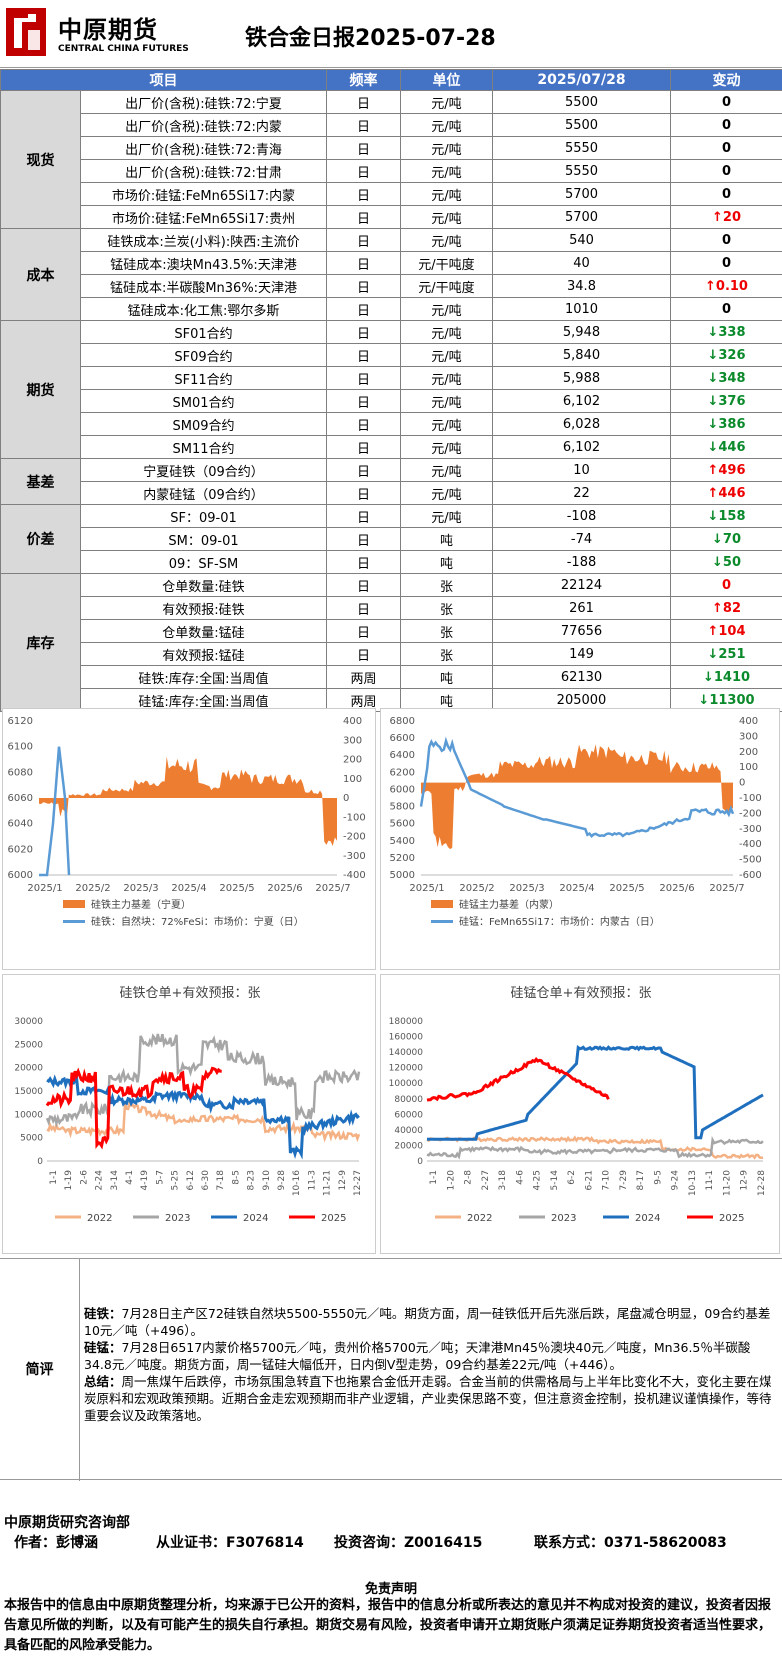 The image size is (782, 1664). What do you see at coordinates (203, 355) in the screenshot?
I see `item-cell: SF09合约` at bounding box center [203, 355].